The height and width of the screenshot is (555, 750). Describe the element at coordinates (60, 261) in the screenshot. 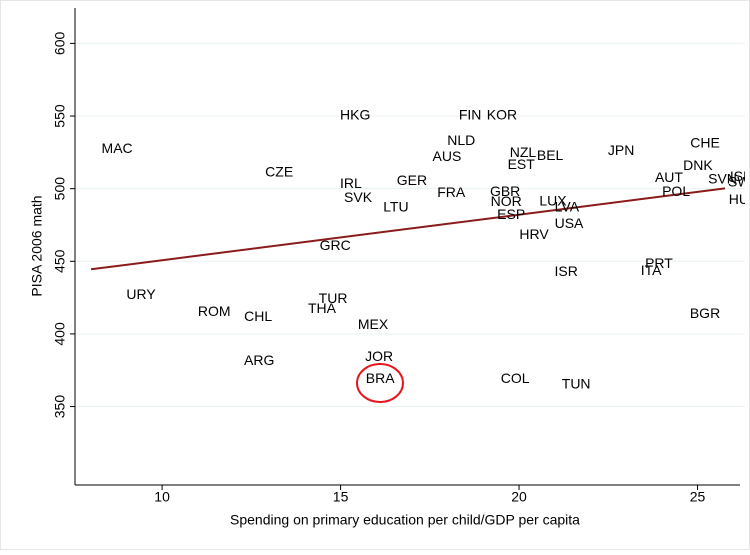

I see `y-tick-label: 450` at that location.